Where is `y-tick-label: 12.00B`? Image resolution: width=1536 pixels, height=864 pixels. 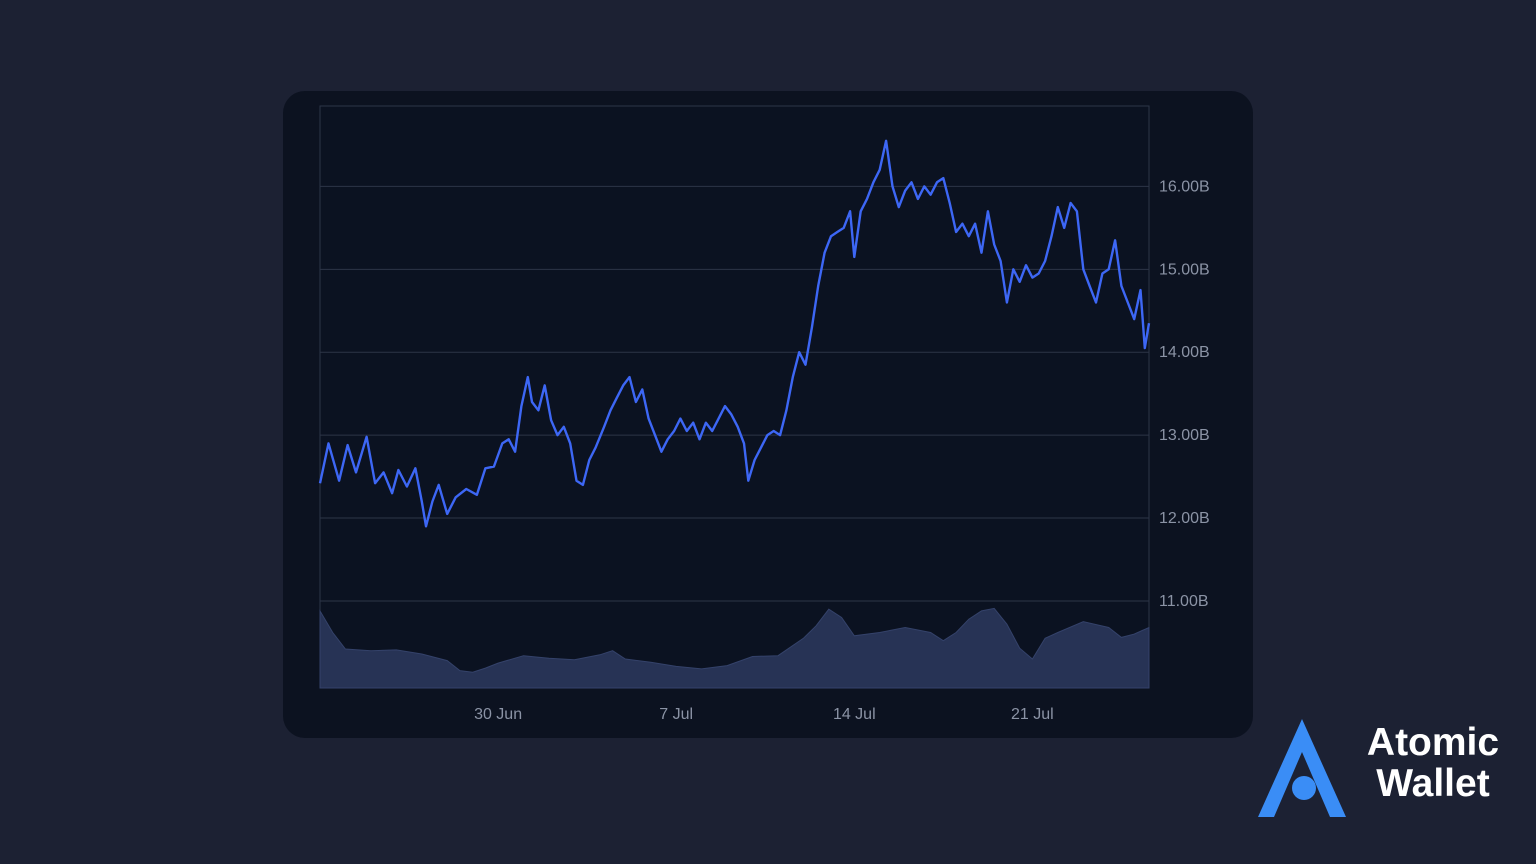
y-tick-label: 12.00B is located at coordinates (1184, 518).